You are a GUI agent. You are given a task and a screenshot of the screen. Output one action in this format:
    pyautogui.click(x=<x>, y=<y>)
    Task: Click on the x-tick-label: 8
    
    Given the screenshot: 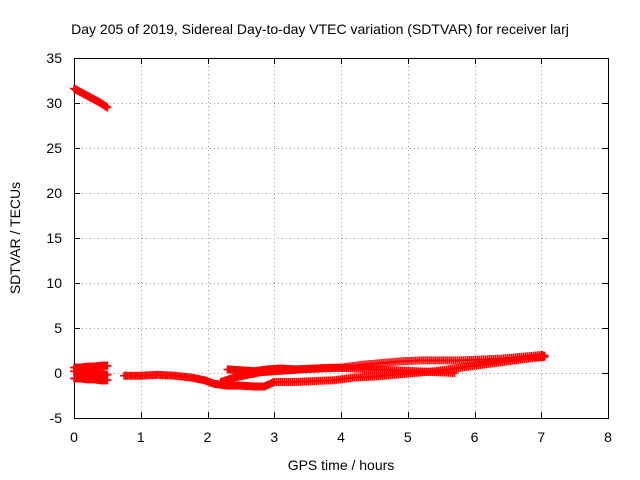 What is the action you would take?
    pyautogui.click(x=608, y=437)
    